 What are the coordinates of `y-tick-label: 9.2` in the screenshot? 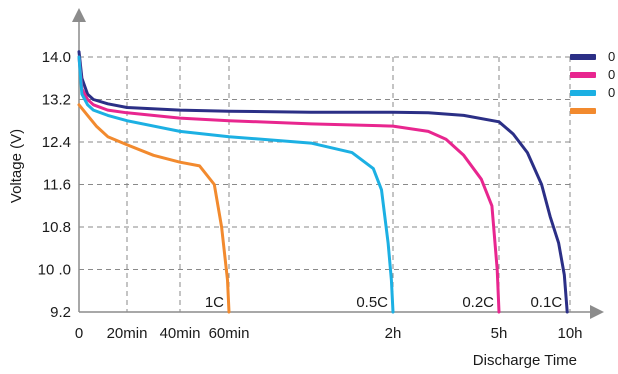 It's located at (60, 312).